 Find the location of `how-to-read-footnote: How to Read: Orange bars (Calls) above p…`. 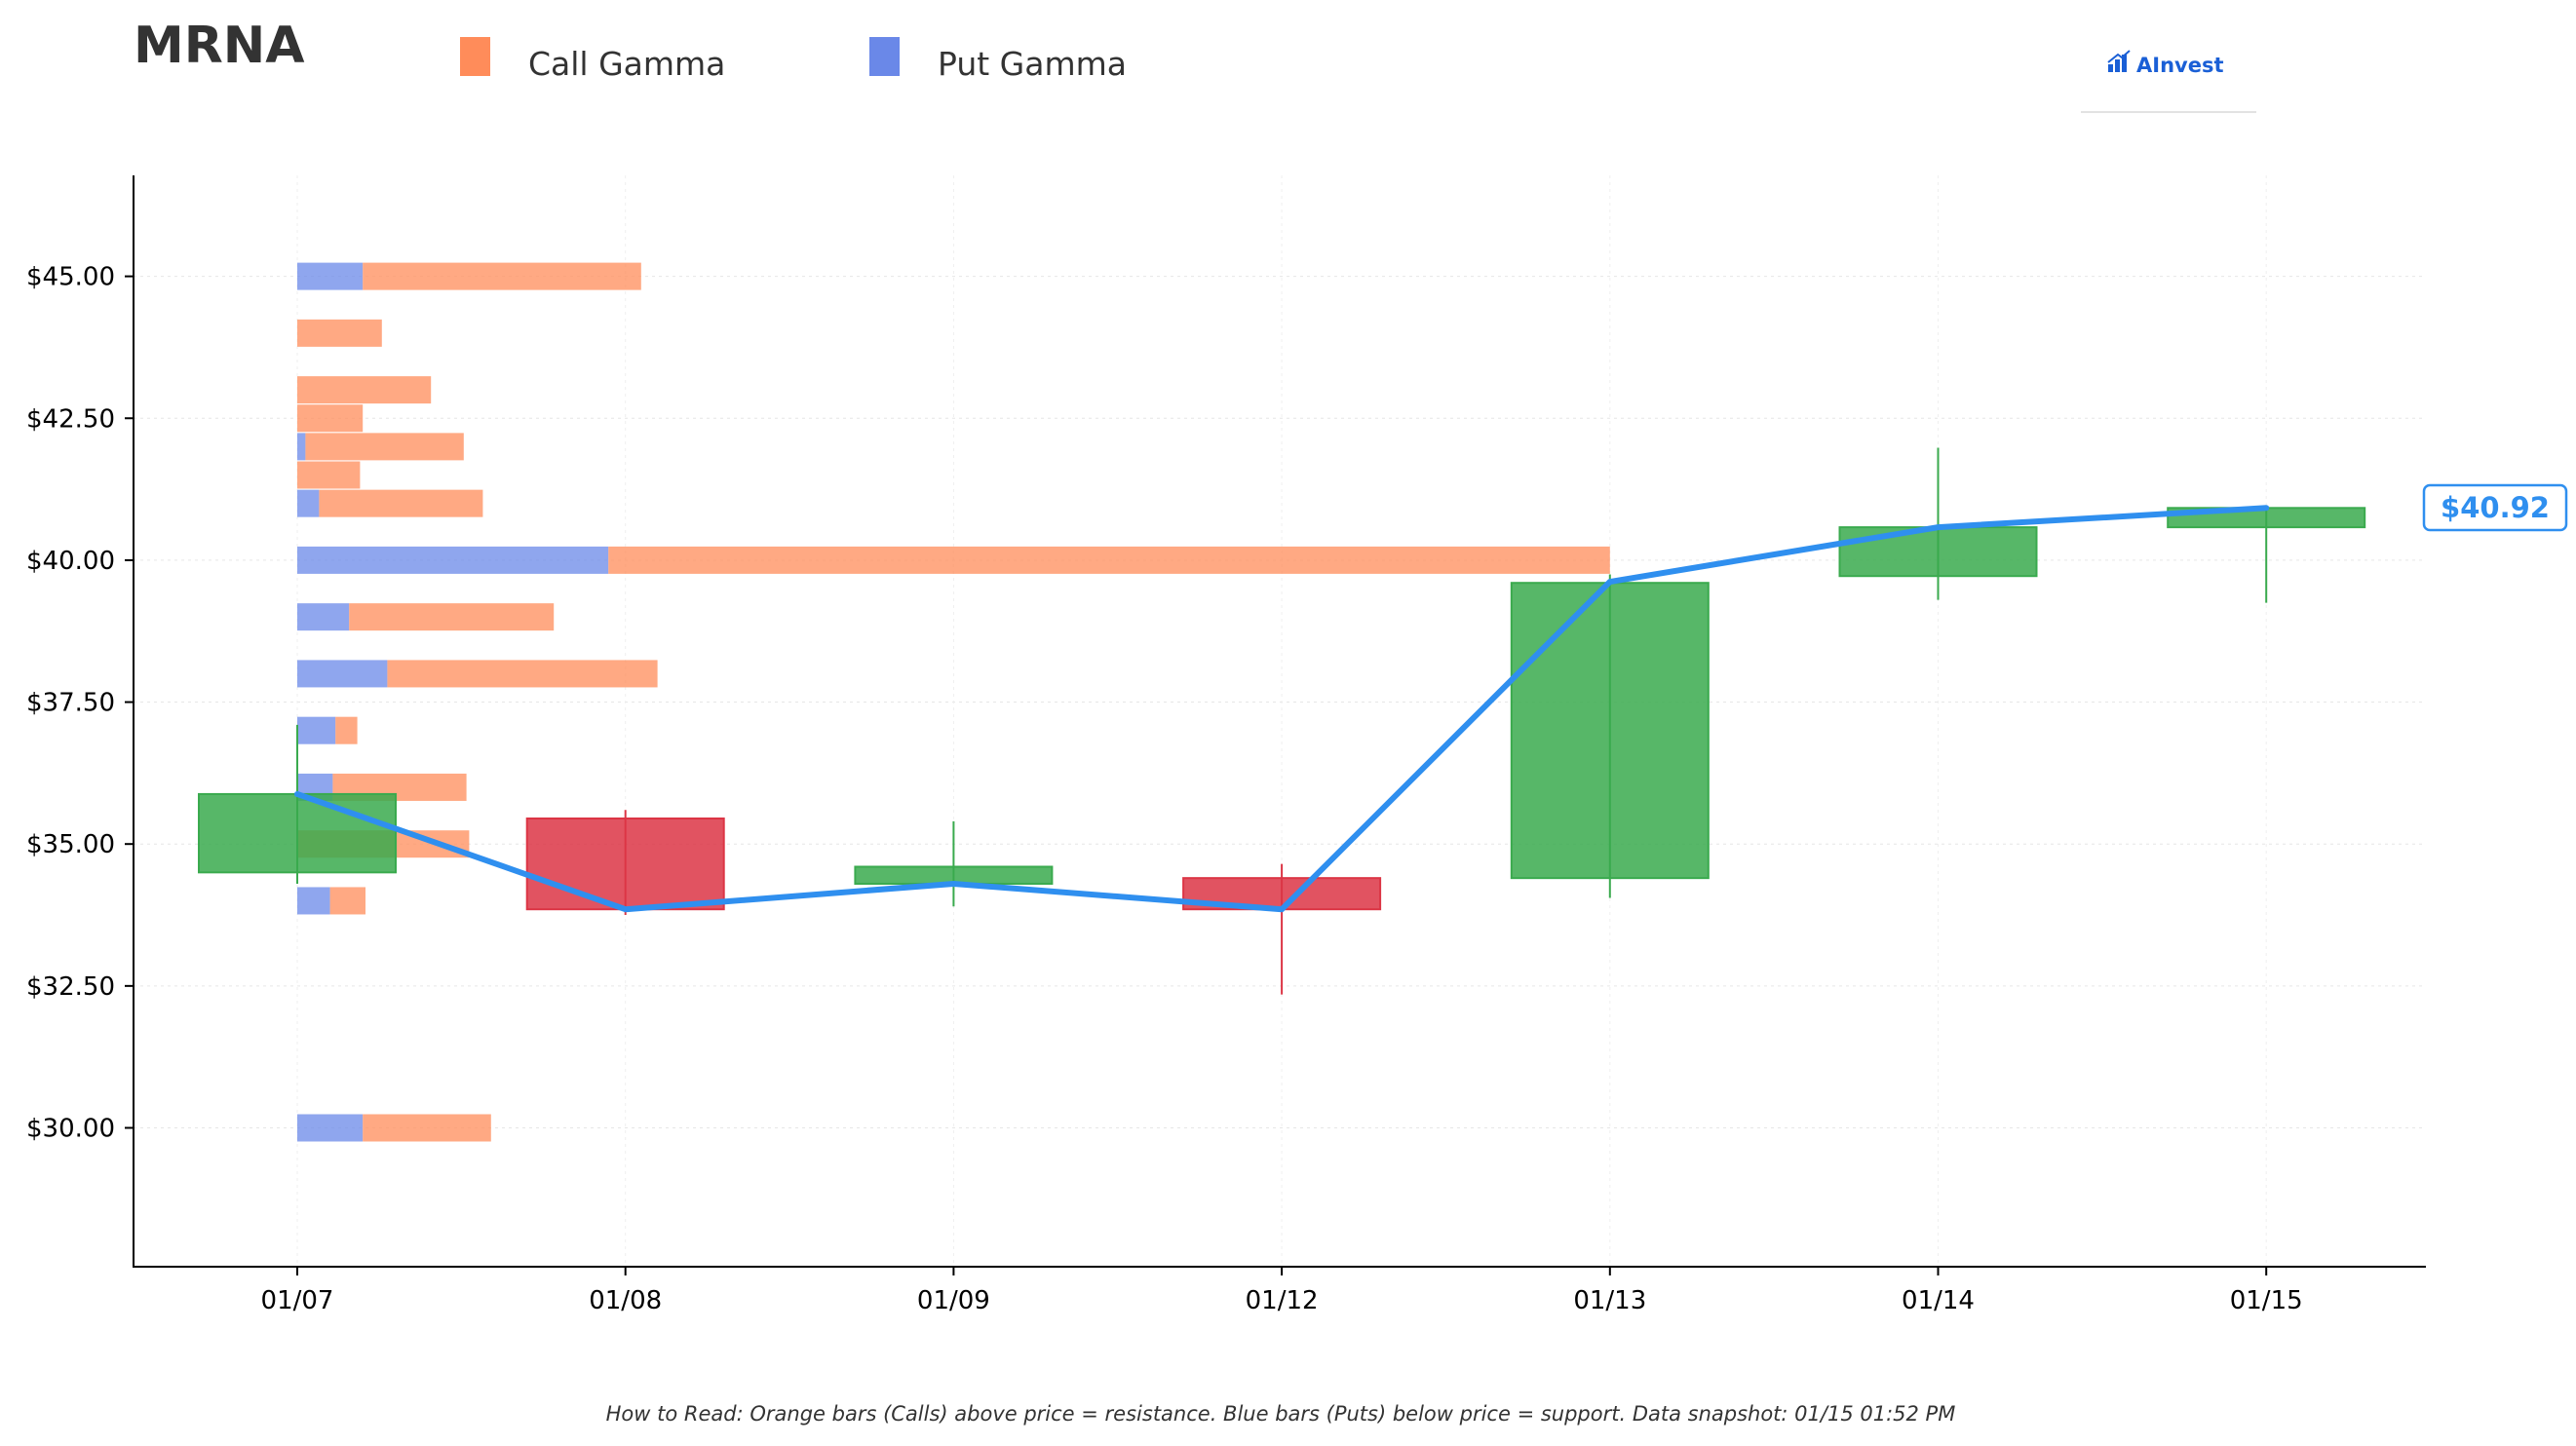

how-to-read-footnote: How to Read: Orange bars (Calls) above p… is located at coordinates (1281, 1414).